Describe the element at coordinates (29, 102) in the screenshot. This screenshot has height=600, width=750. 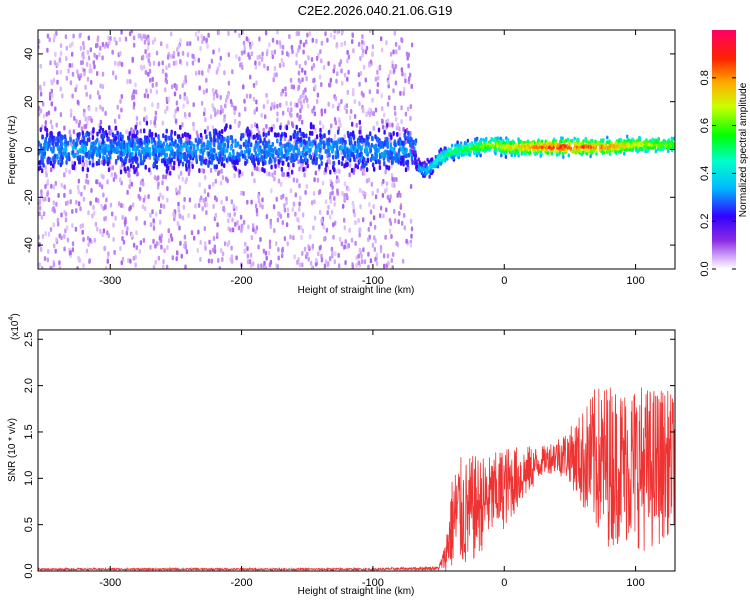
I see `spectrogram-y-tick-label: 20` at that location.